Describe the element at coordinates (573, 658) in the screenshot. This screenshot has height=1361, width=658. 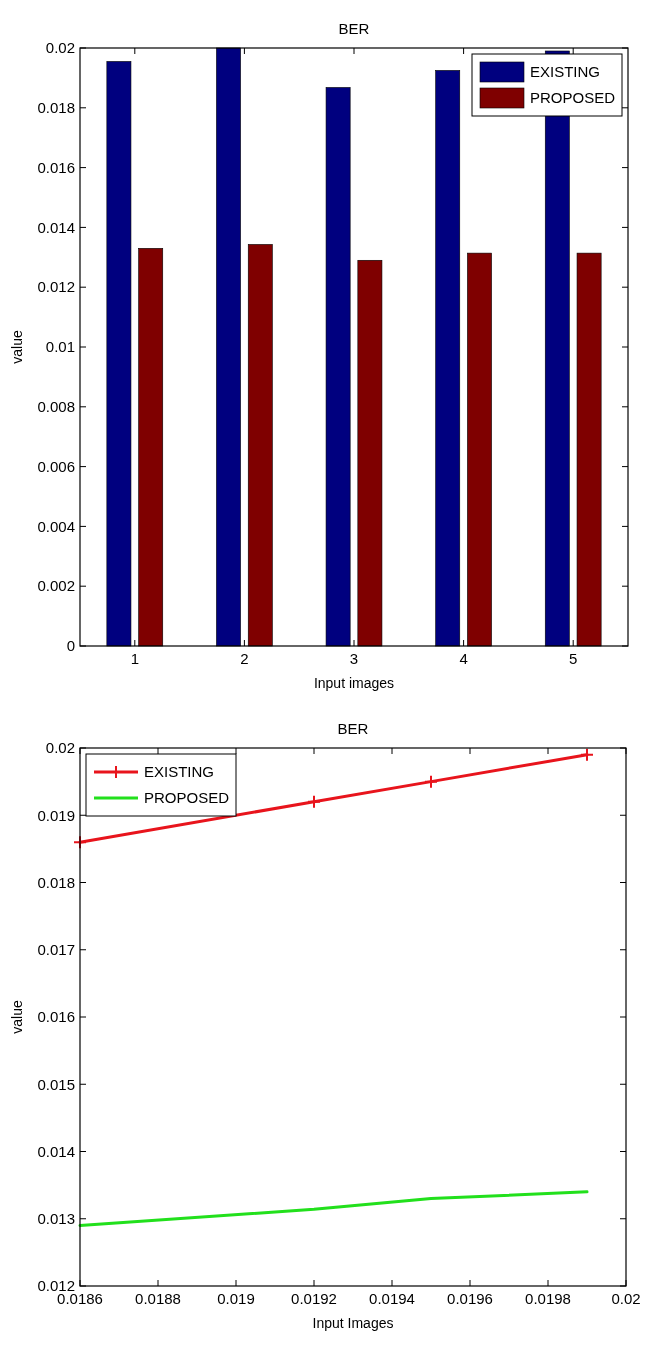
I see `x-tick-label: 5` at that location.